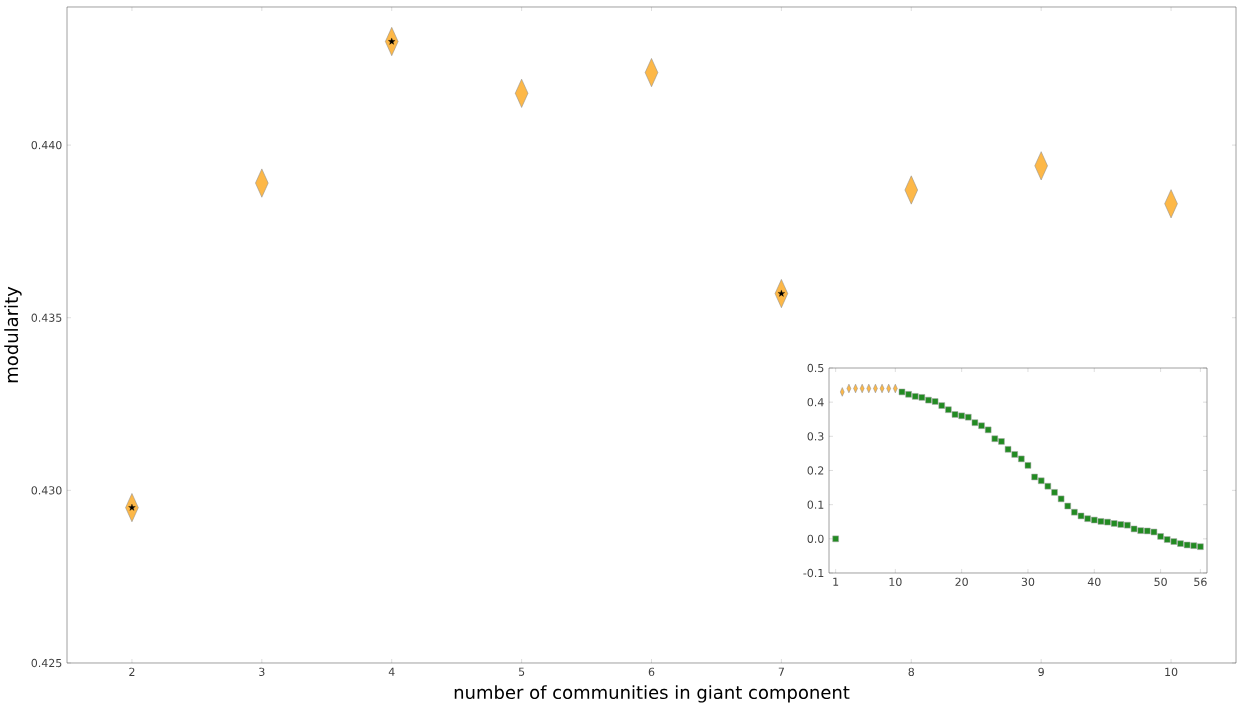  I want to click on x-tick-label: 8, so click(911, 672).